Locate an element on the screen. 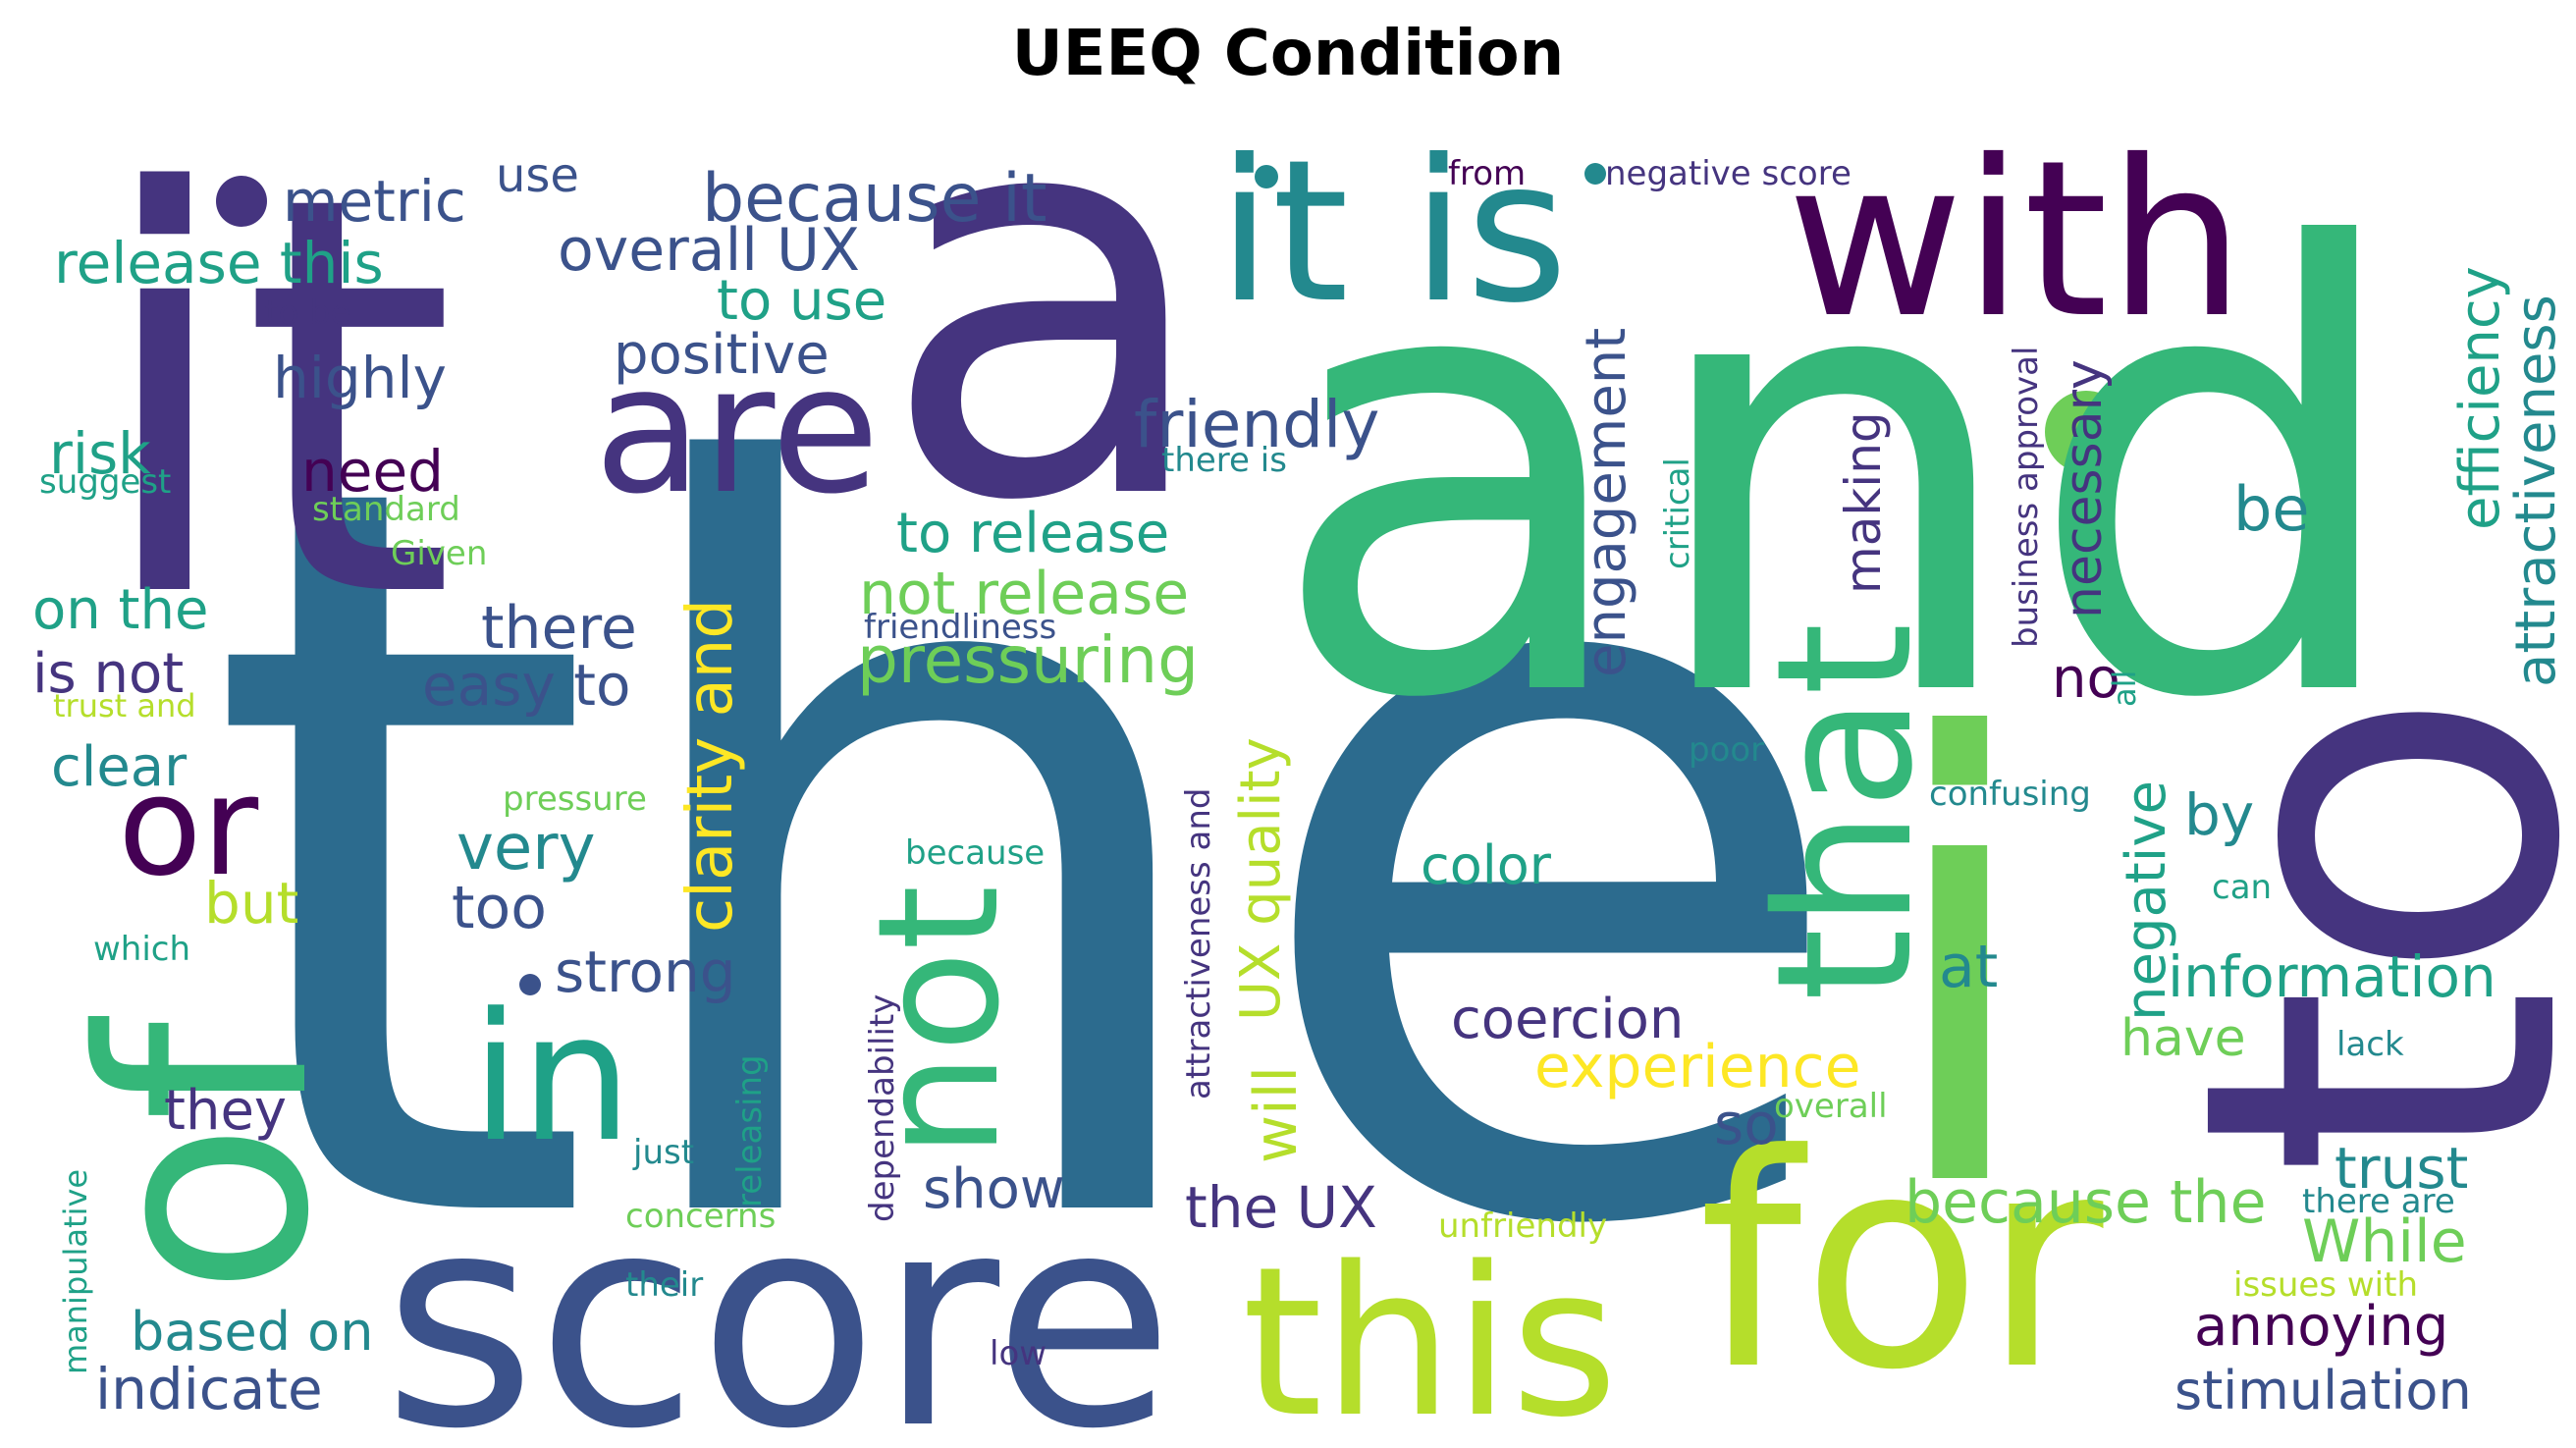  word-negative-score: negative score is located at coordinates (1728, 173).